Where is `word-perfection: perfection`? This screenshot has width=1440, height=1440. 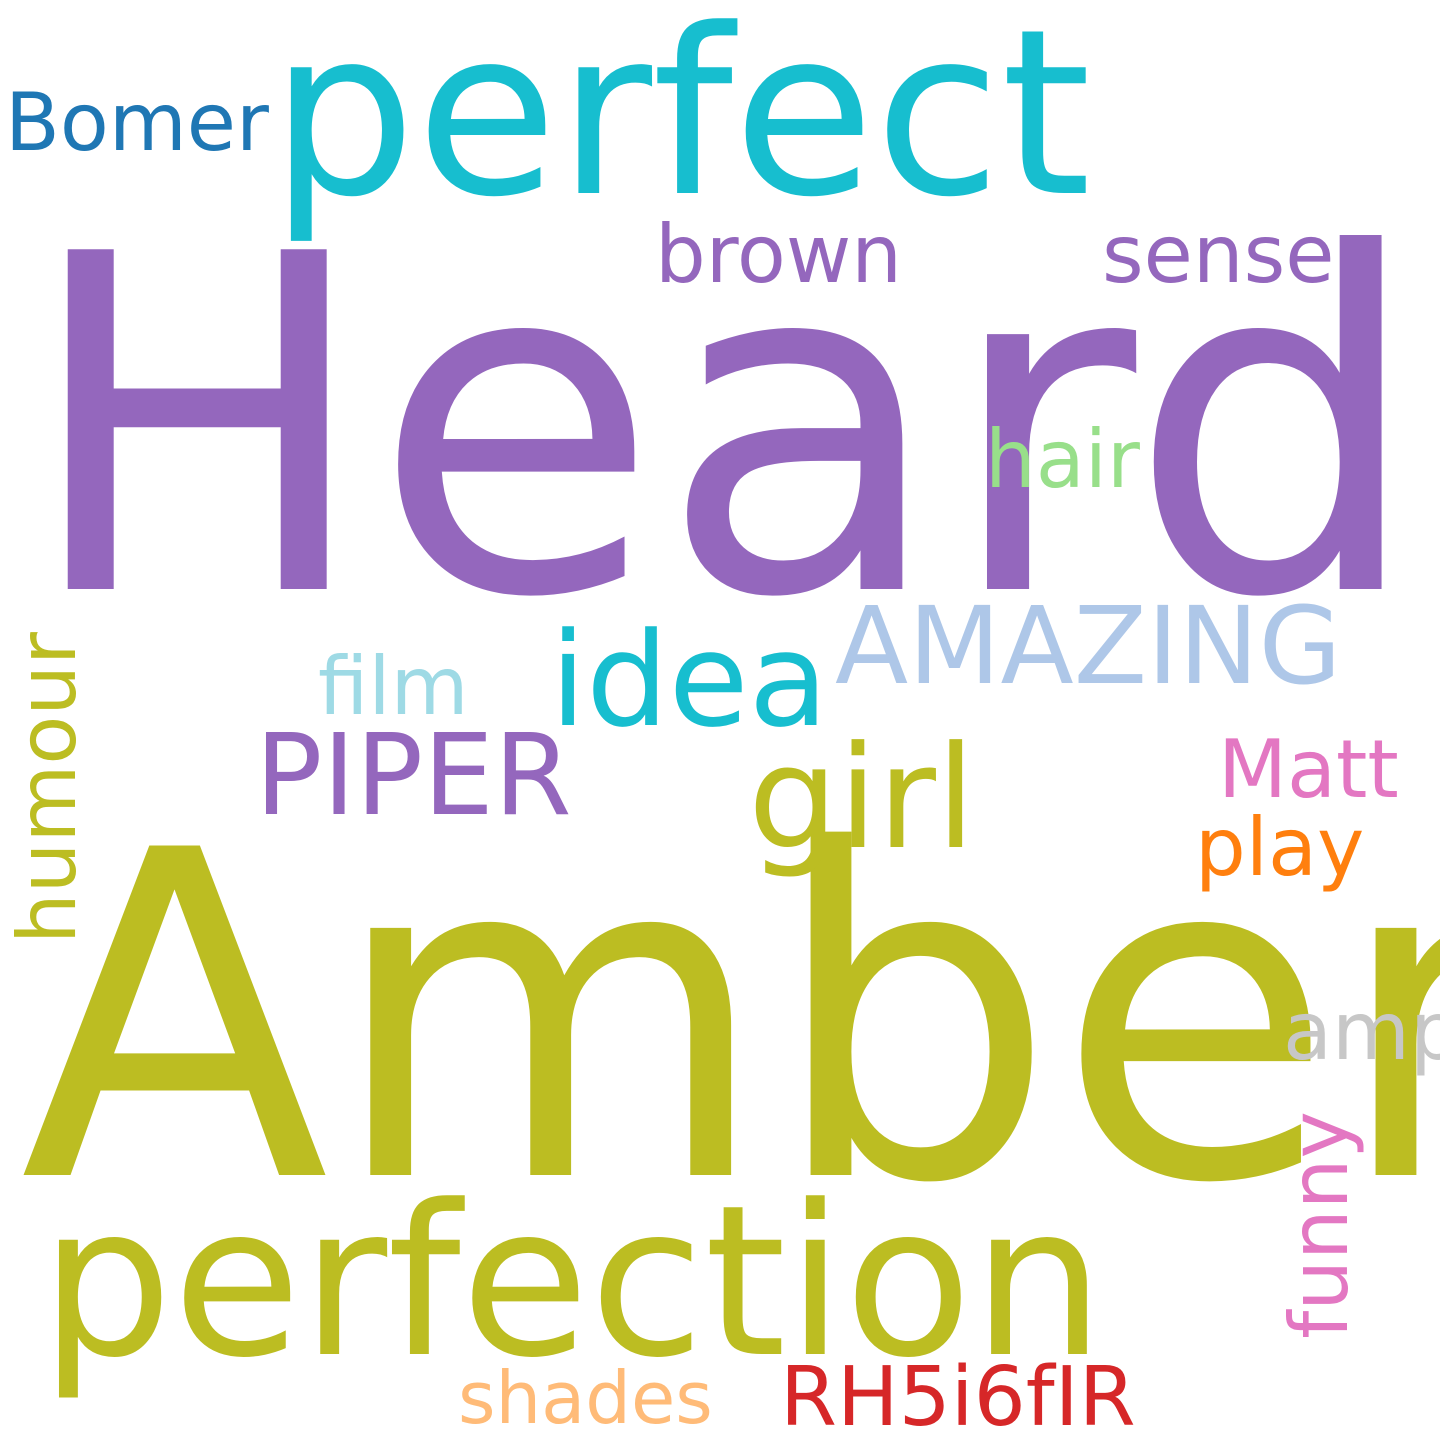
word-perfection: perfection is located at coordinates (572, 1282).